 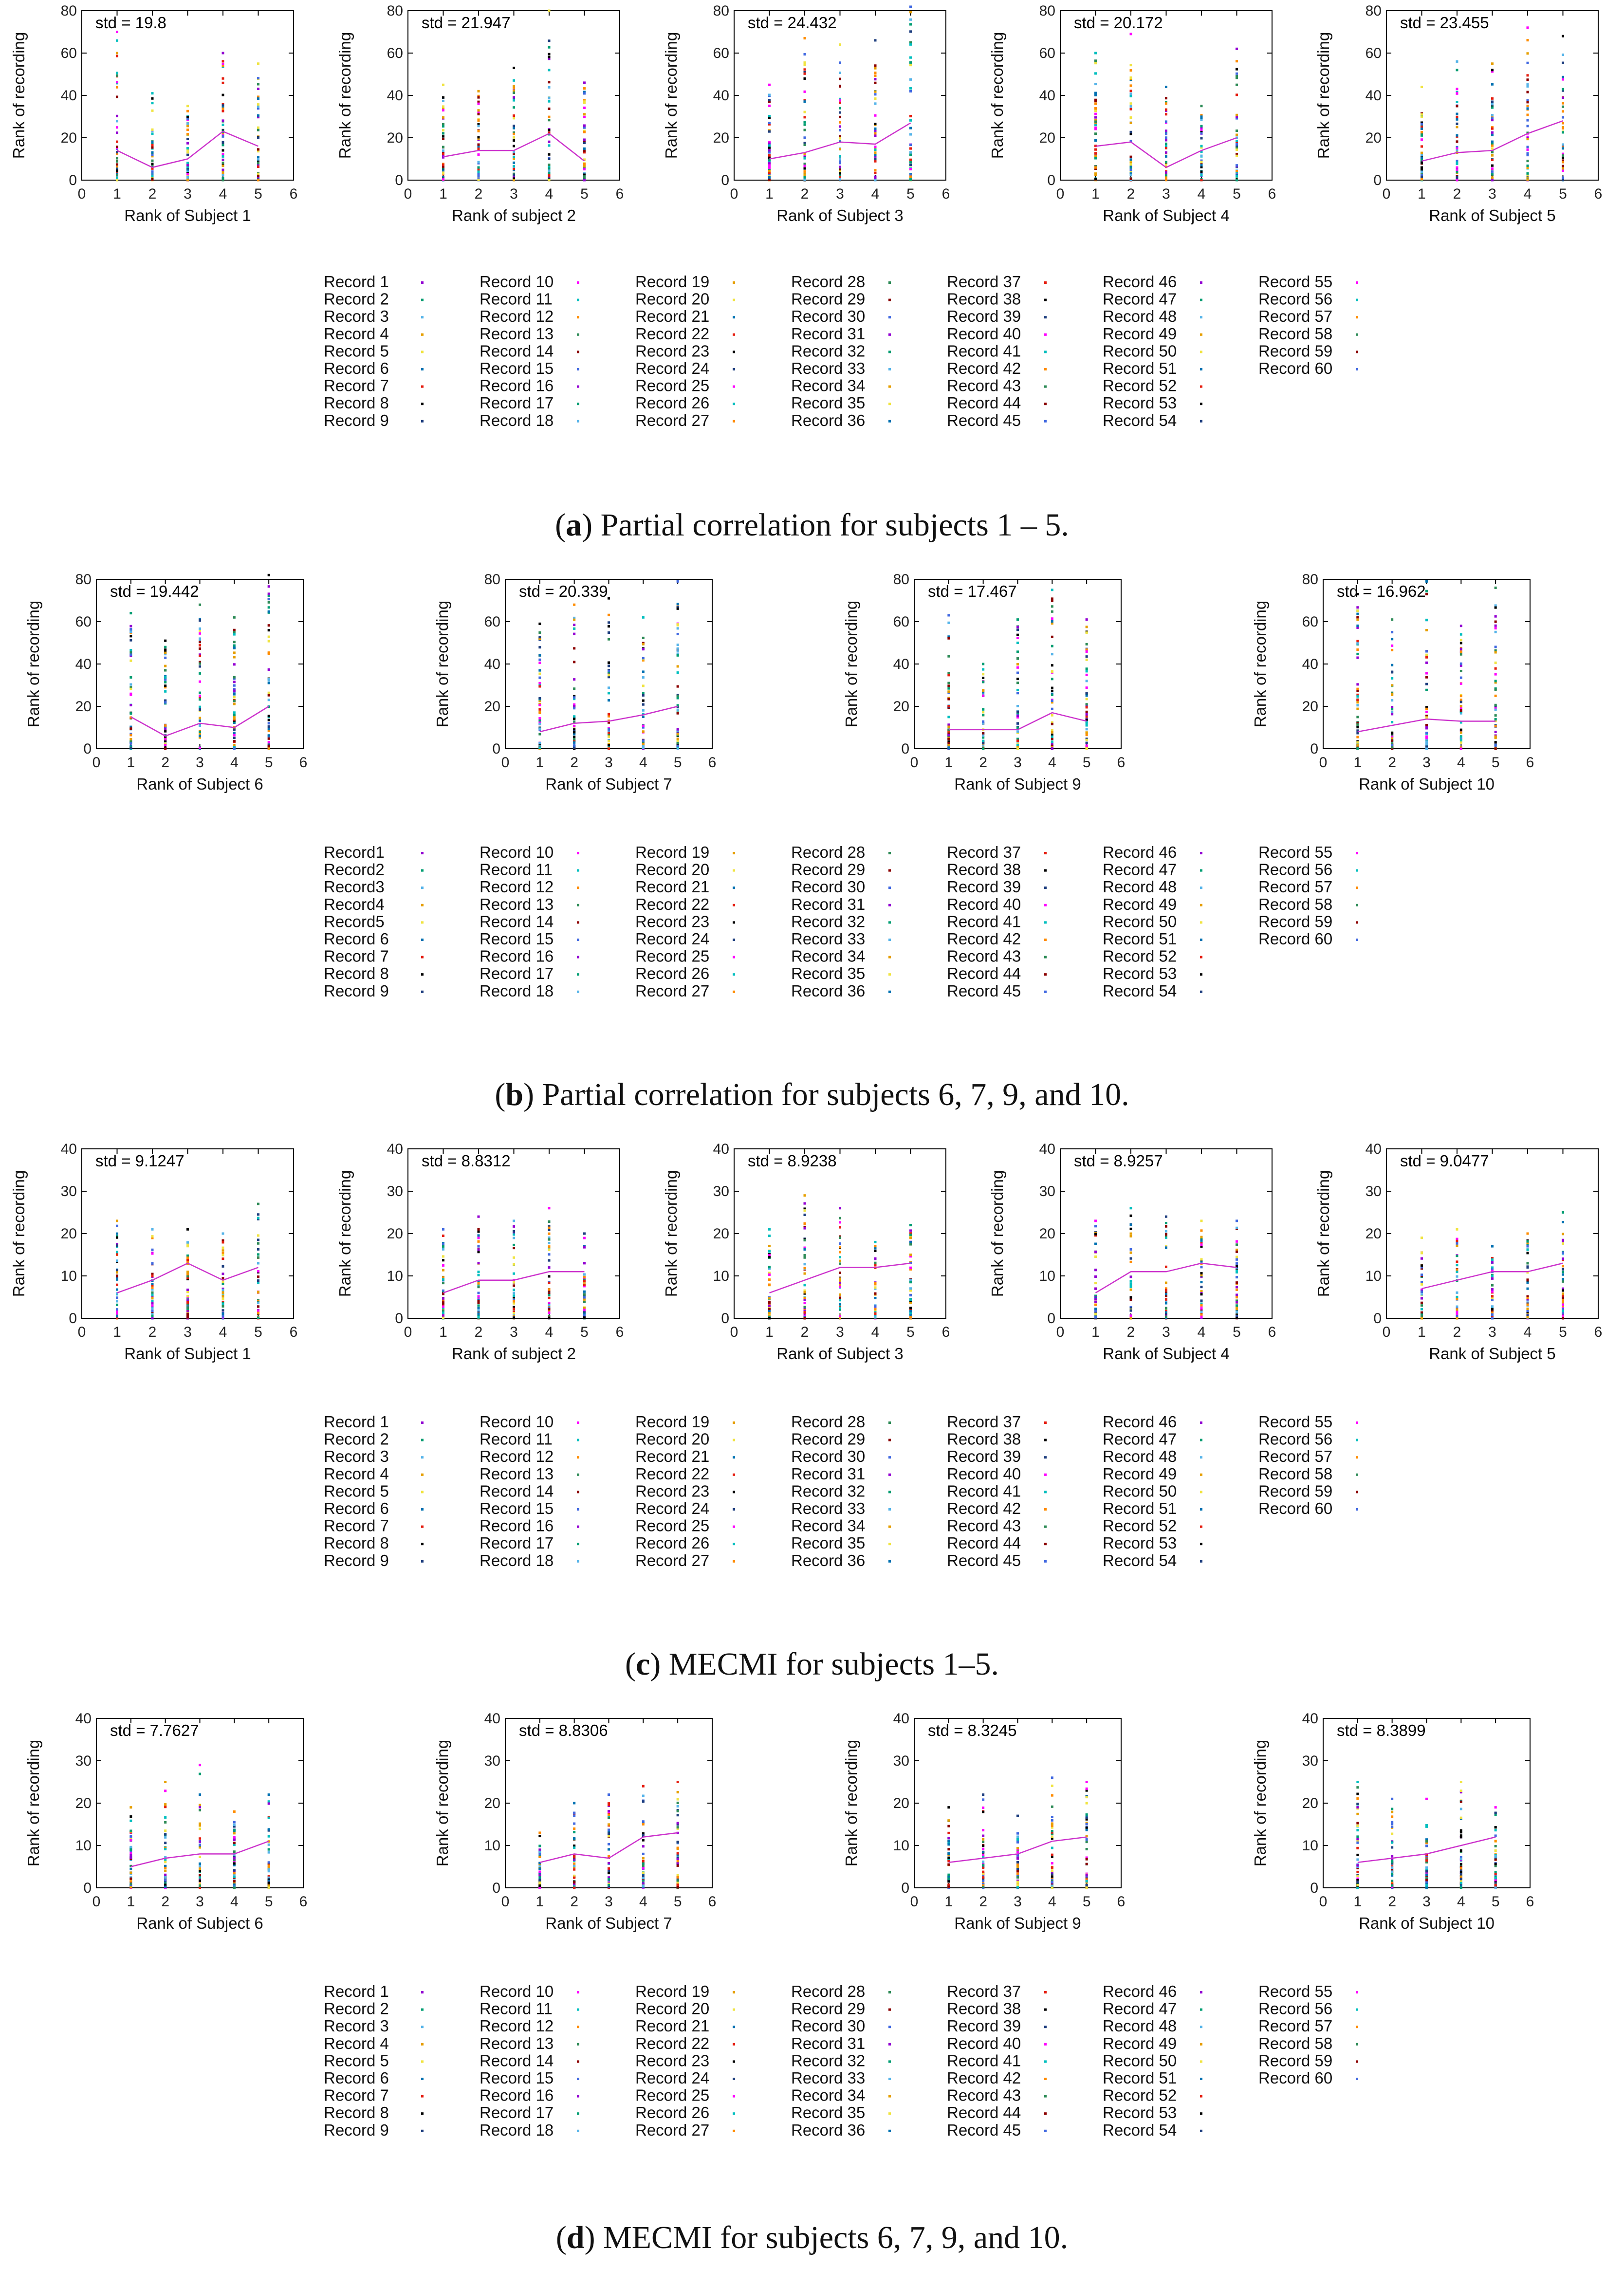 What do you see at coordinates (1427, 664) in the screenshot?
I see `plot-frame` at bounding box center [1427, 664].